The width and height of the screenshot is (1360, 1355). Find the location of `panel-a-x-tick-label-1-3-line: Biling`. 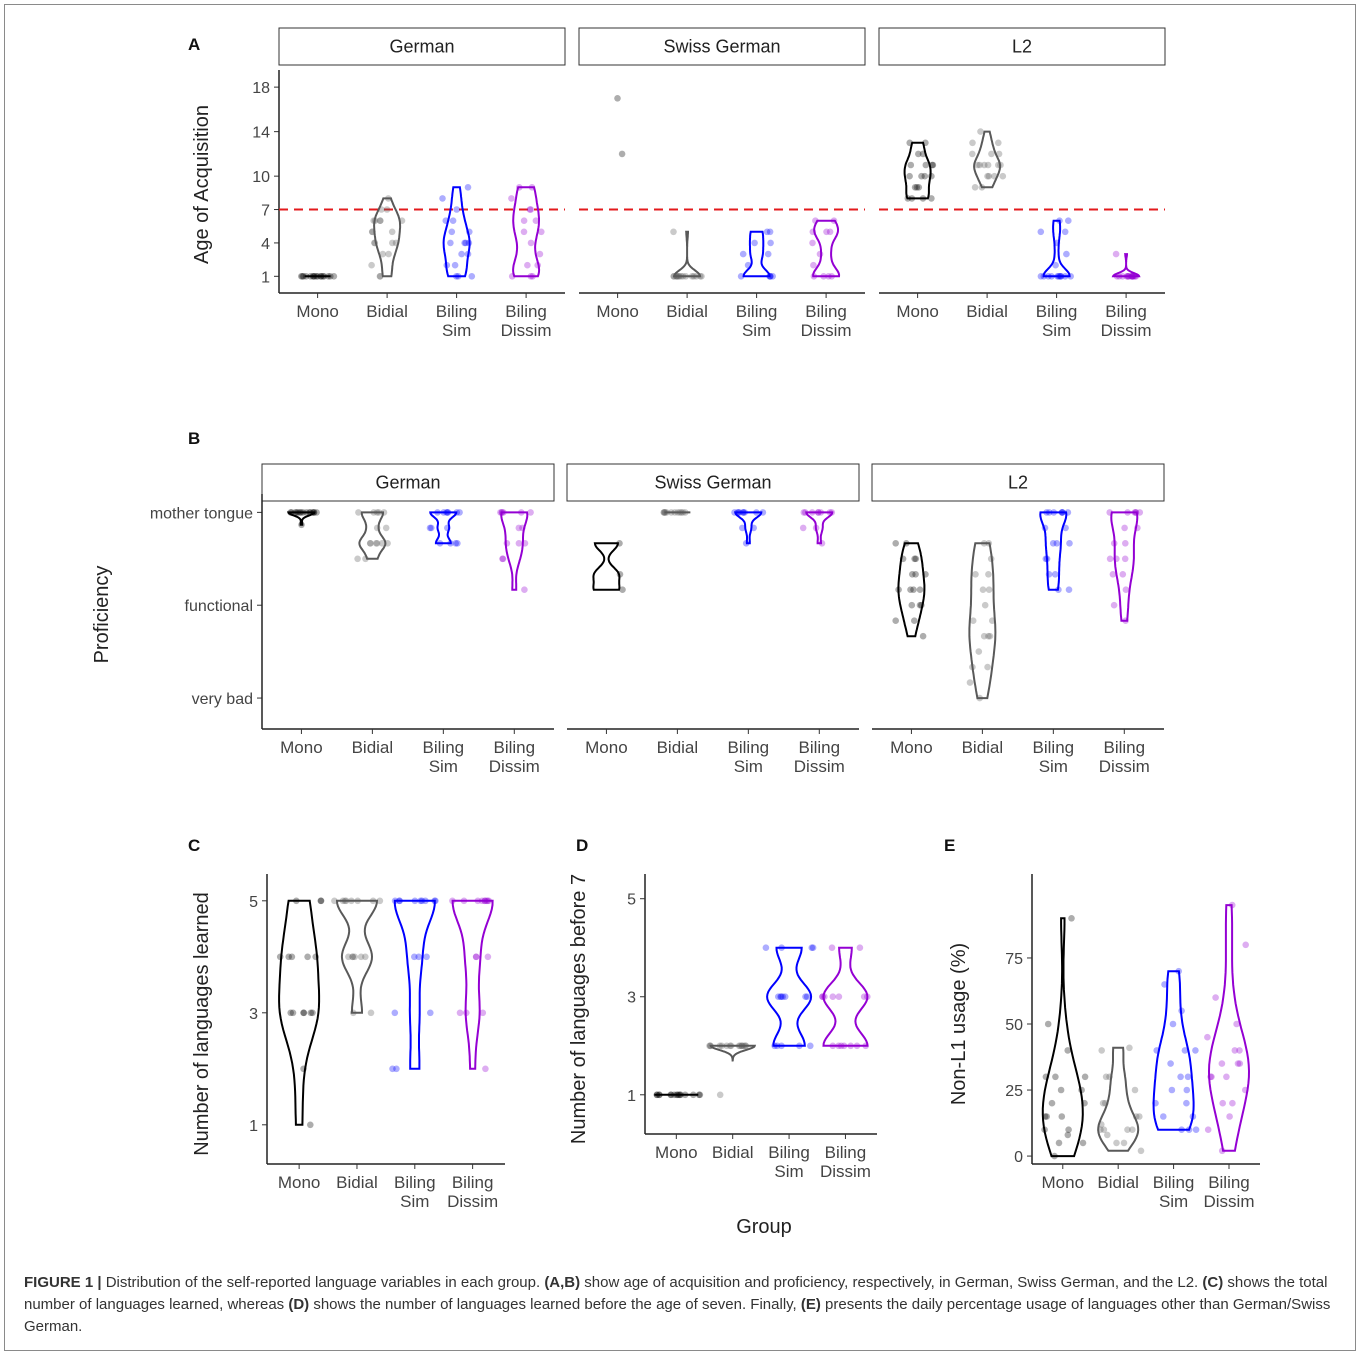

panel-a-x-tick-label-1-3-line: Biling is located at coordinates (826, 311).